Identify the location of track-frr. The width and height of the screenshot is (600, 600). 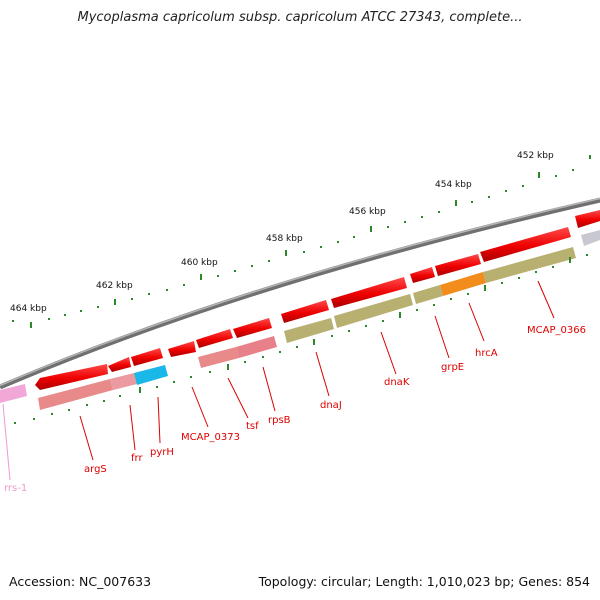
(123, 381).